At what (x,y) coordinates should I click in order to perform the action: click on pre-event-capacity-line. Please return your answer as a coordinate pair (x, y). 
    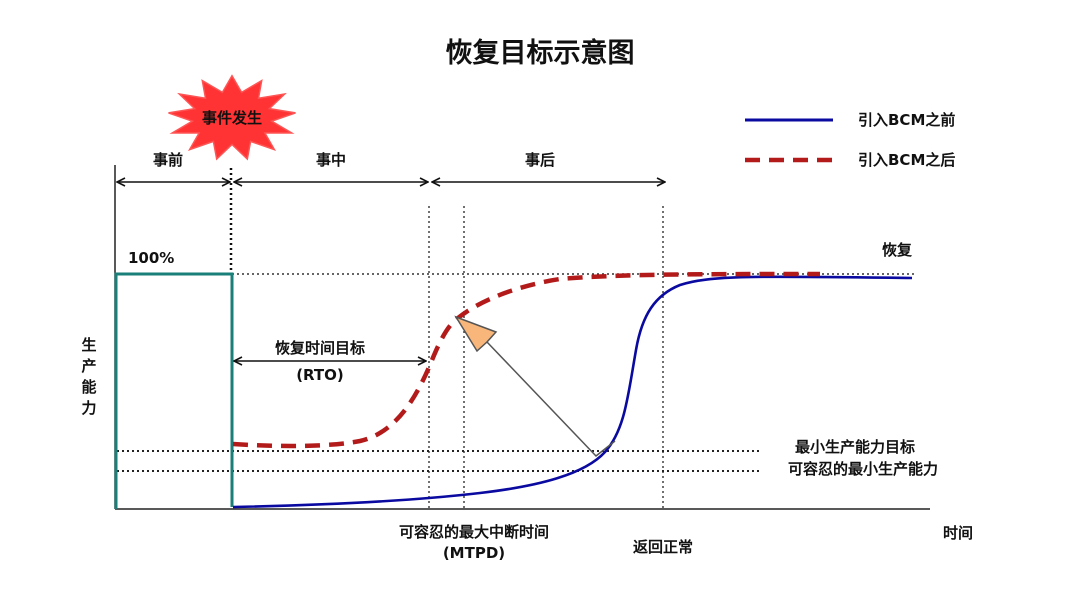
    Looking at the image, I should click on (174, 390).